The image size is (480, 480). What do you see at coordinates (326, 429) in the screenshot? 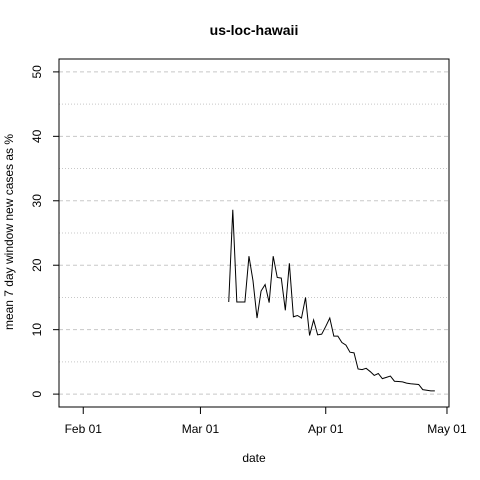
I see `x-tick-label: Apr 01` at bounding box center [326, 429].